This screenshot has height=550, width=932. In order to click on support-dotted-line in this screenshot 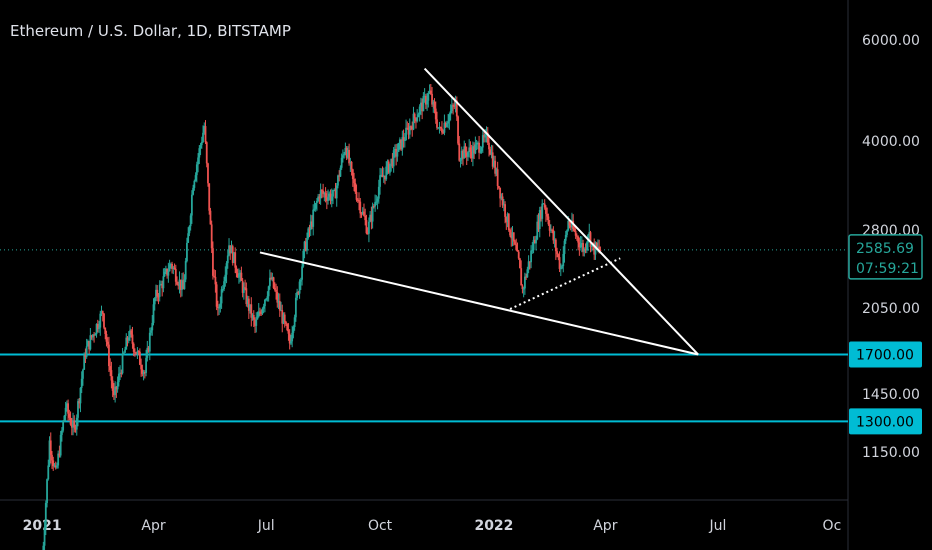, I will do `click(565, 283)`.